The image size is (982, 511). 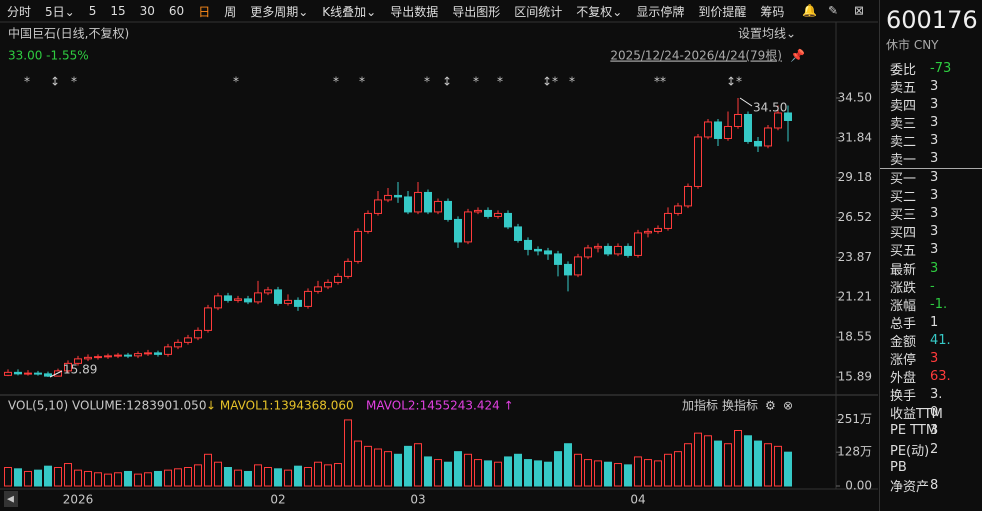 I want to click on quote-value: -, so click(x=932, y=286).